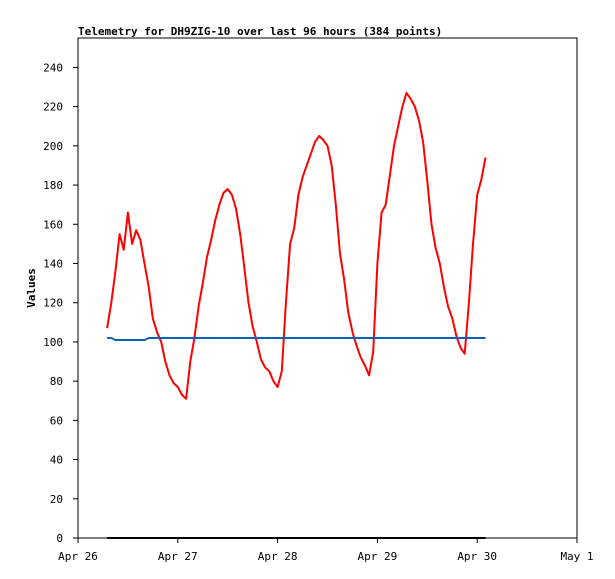 The width and height of the screenshot is (615, 579). I want to click on y-axis: 0 20 40 60 80 100 120 140 160 180 200 220 240, so click(60, 303).